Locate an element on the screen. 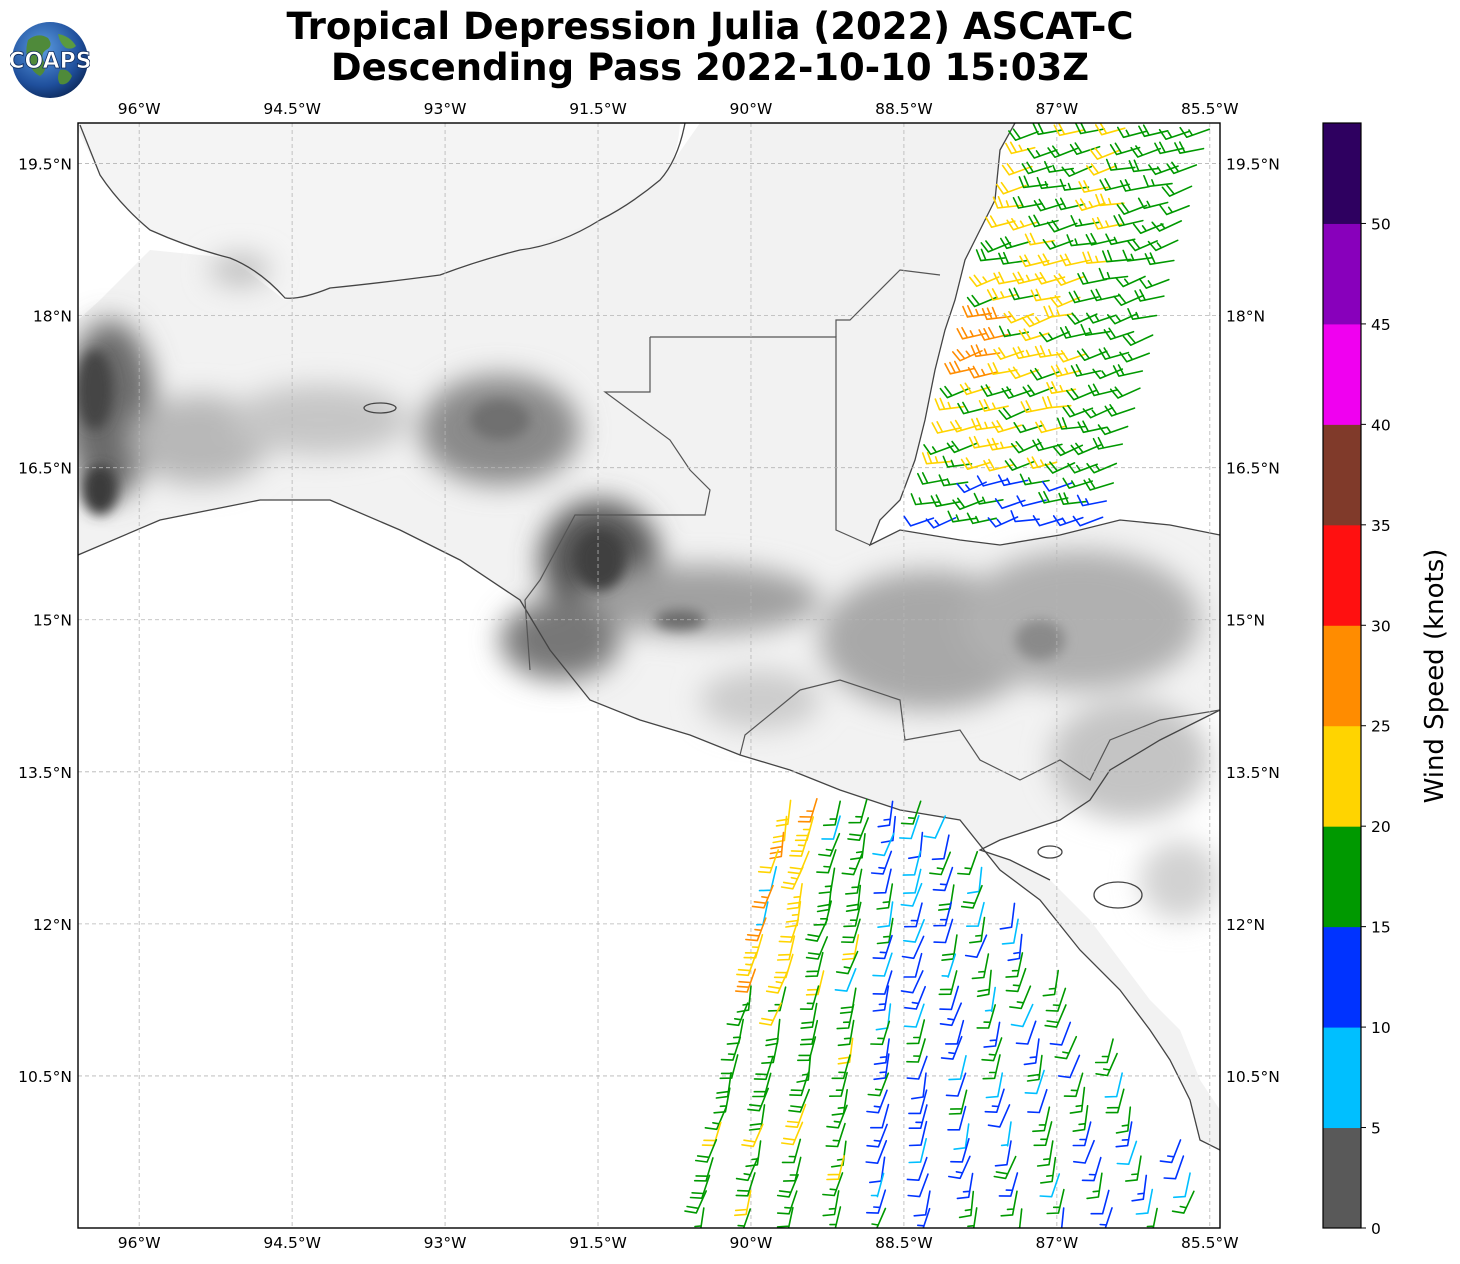 This screenshot has width=1460, height=1264. lon-tick-label-top-5: 88.5°W is located at coordinates (904, 109).